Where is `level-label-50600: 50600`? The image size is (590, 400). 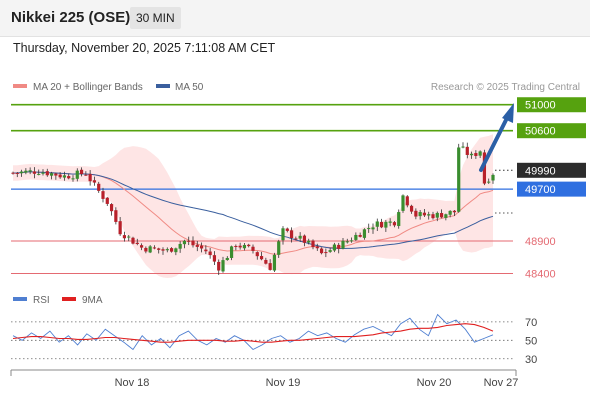 level-label-50600: 50600 is located at coordinates (540, 132).